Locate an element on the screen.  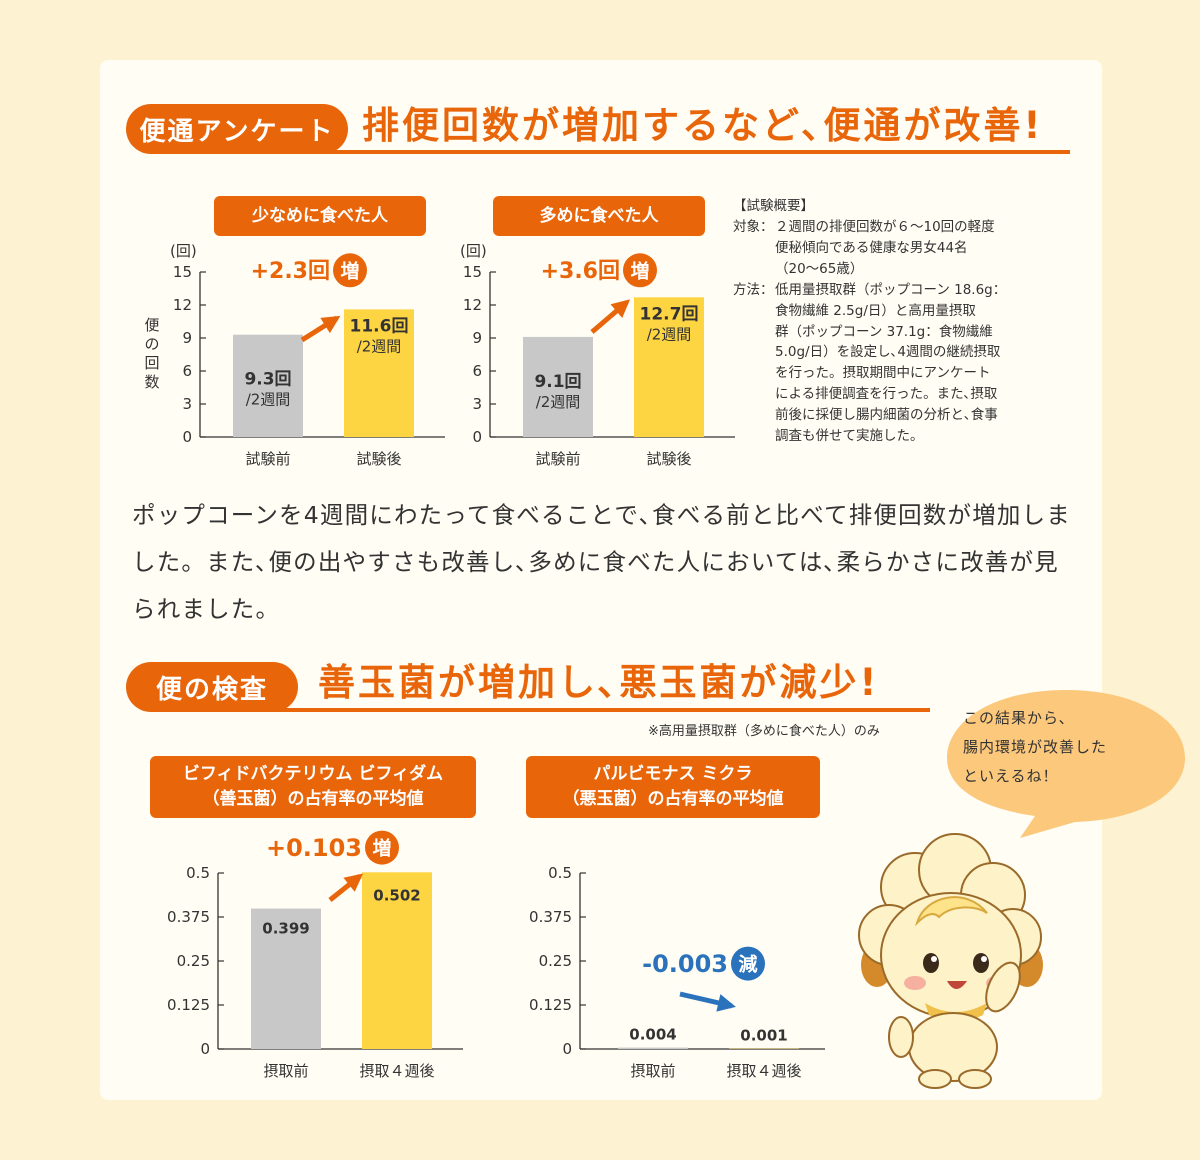
summary-method-line: を行った。摂取期間中にアンケート is located at coordinates (883, 373).